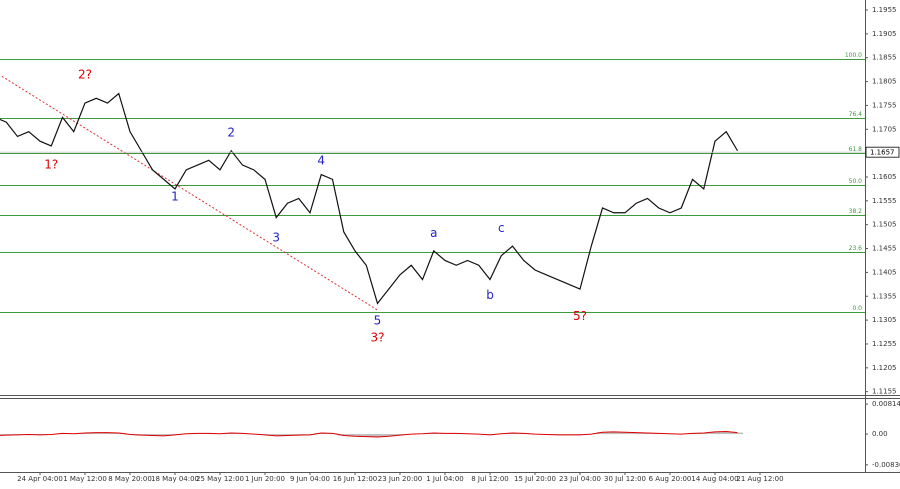  I want to click on x-tick-label: 30 Jul 12:00, so click(625, 479).